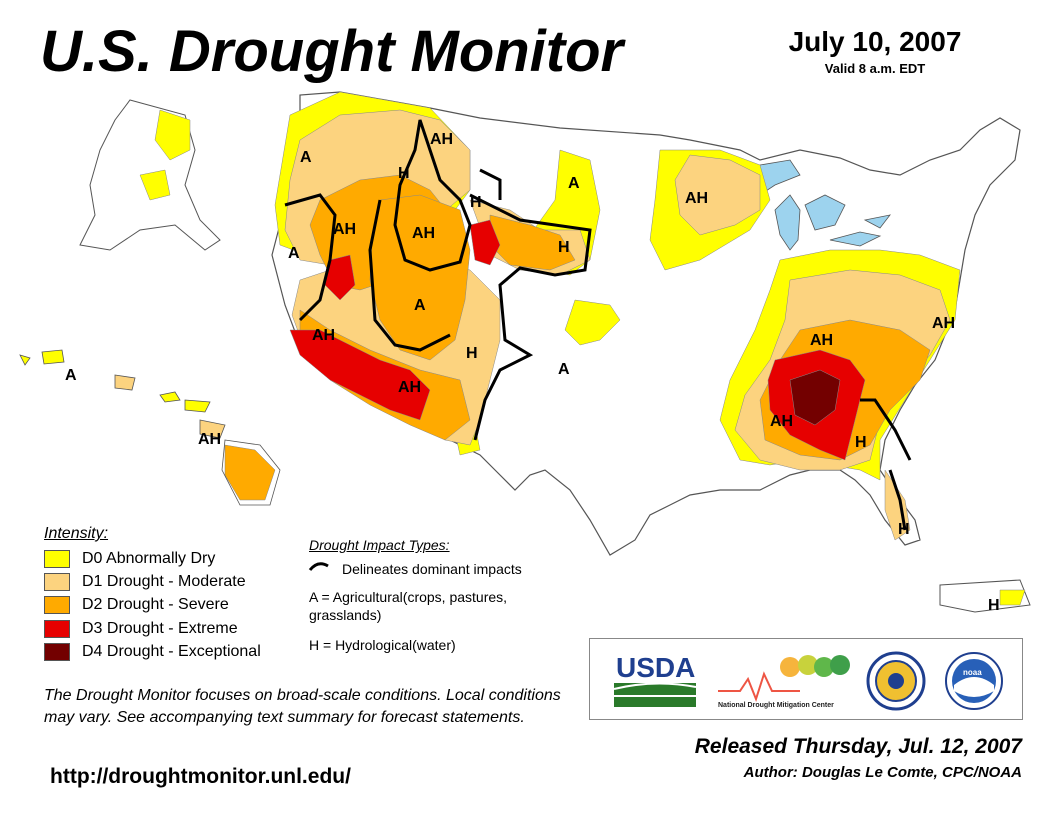 The height and width of the screenshot is (816, 1056). What do you see at coordinates (160, 628) in the screenshot?
I see `legend-label: D3 Drought - Extreme` at bounding box center [160, 628].